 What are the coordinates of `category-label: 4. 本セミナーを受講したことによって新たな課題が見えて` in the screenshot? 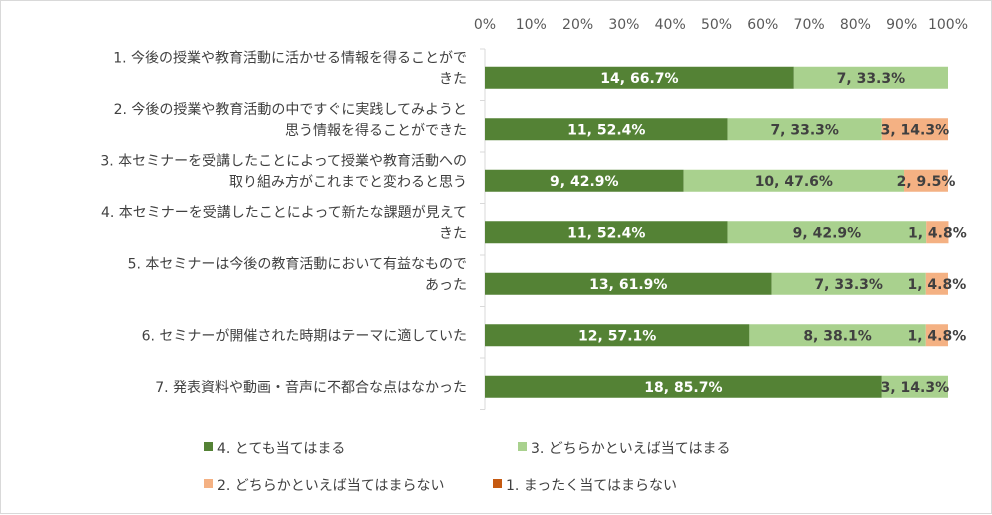 It's located at (284, 213).